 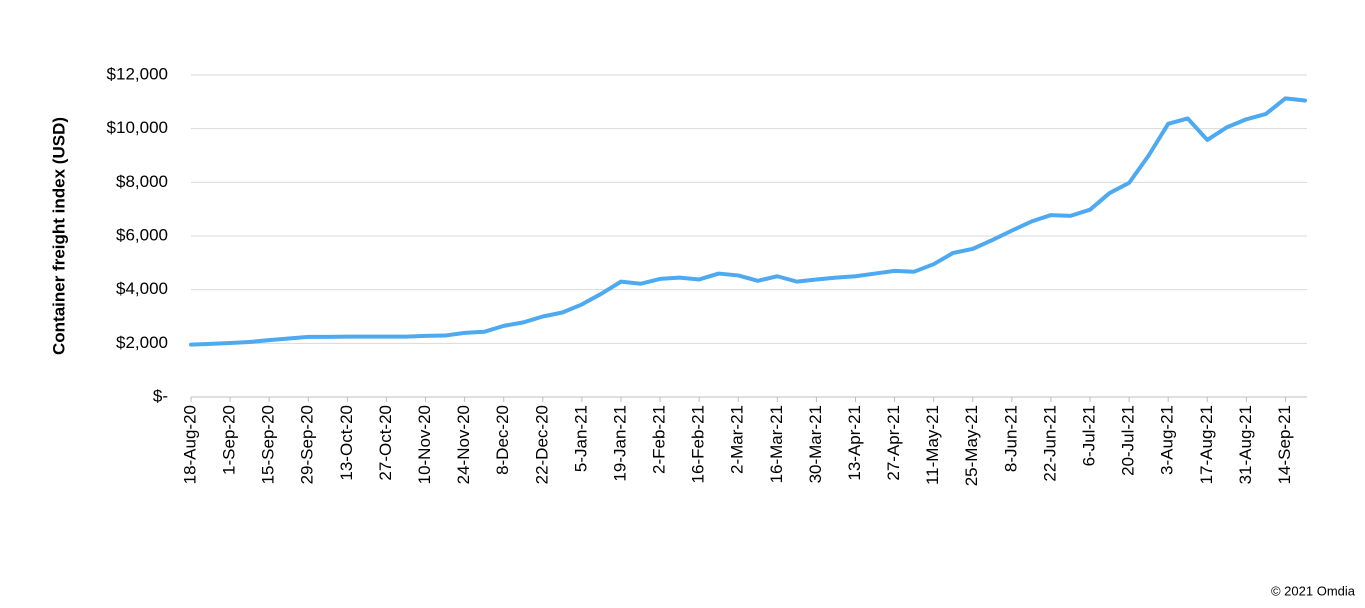 I want to click on x-tick-label: 30-Mar-21, so click(x=815, y=444).